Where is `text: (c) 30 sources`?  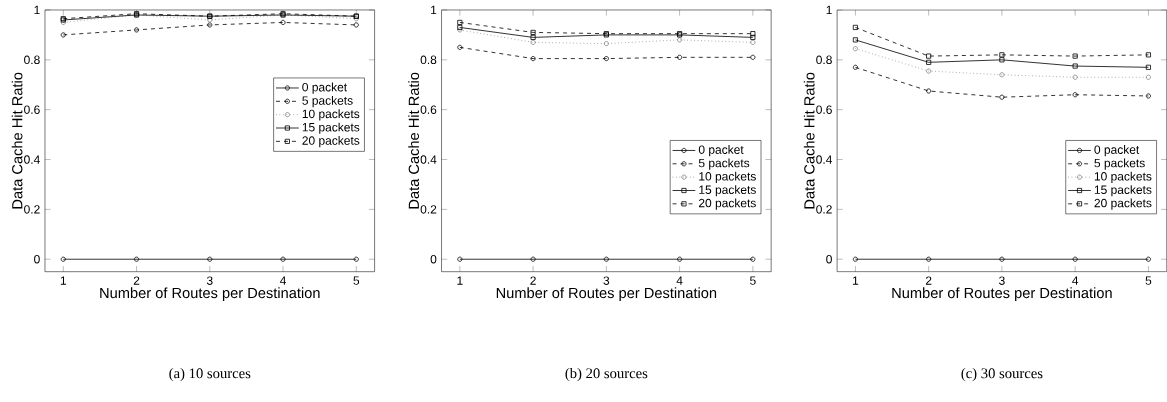 text: (c) 30 sources is located at coordinates (1002, 375).